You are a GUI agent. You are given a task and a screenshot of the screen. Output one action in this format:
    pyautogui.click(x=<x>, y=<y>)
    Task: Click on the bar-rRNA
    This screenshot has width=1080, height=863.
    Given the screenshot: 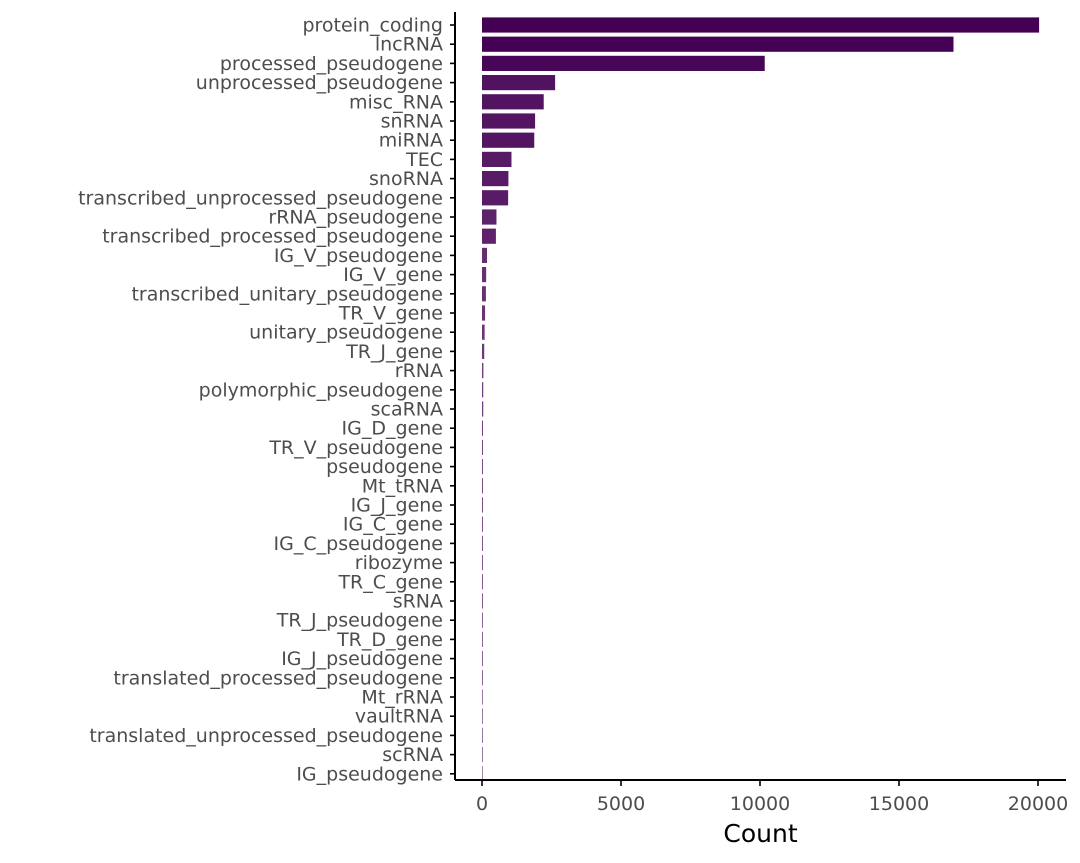 What is the action you would take?
    pyautogui.click(x=483, y=371)
    